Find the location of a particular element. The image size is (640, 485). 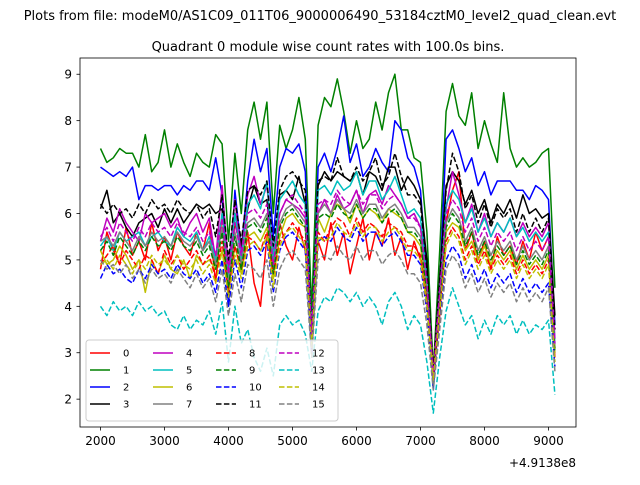

legend-label-13: 13 is located at coordinates (318, 371).